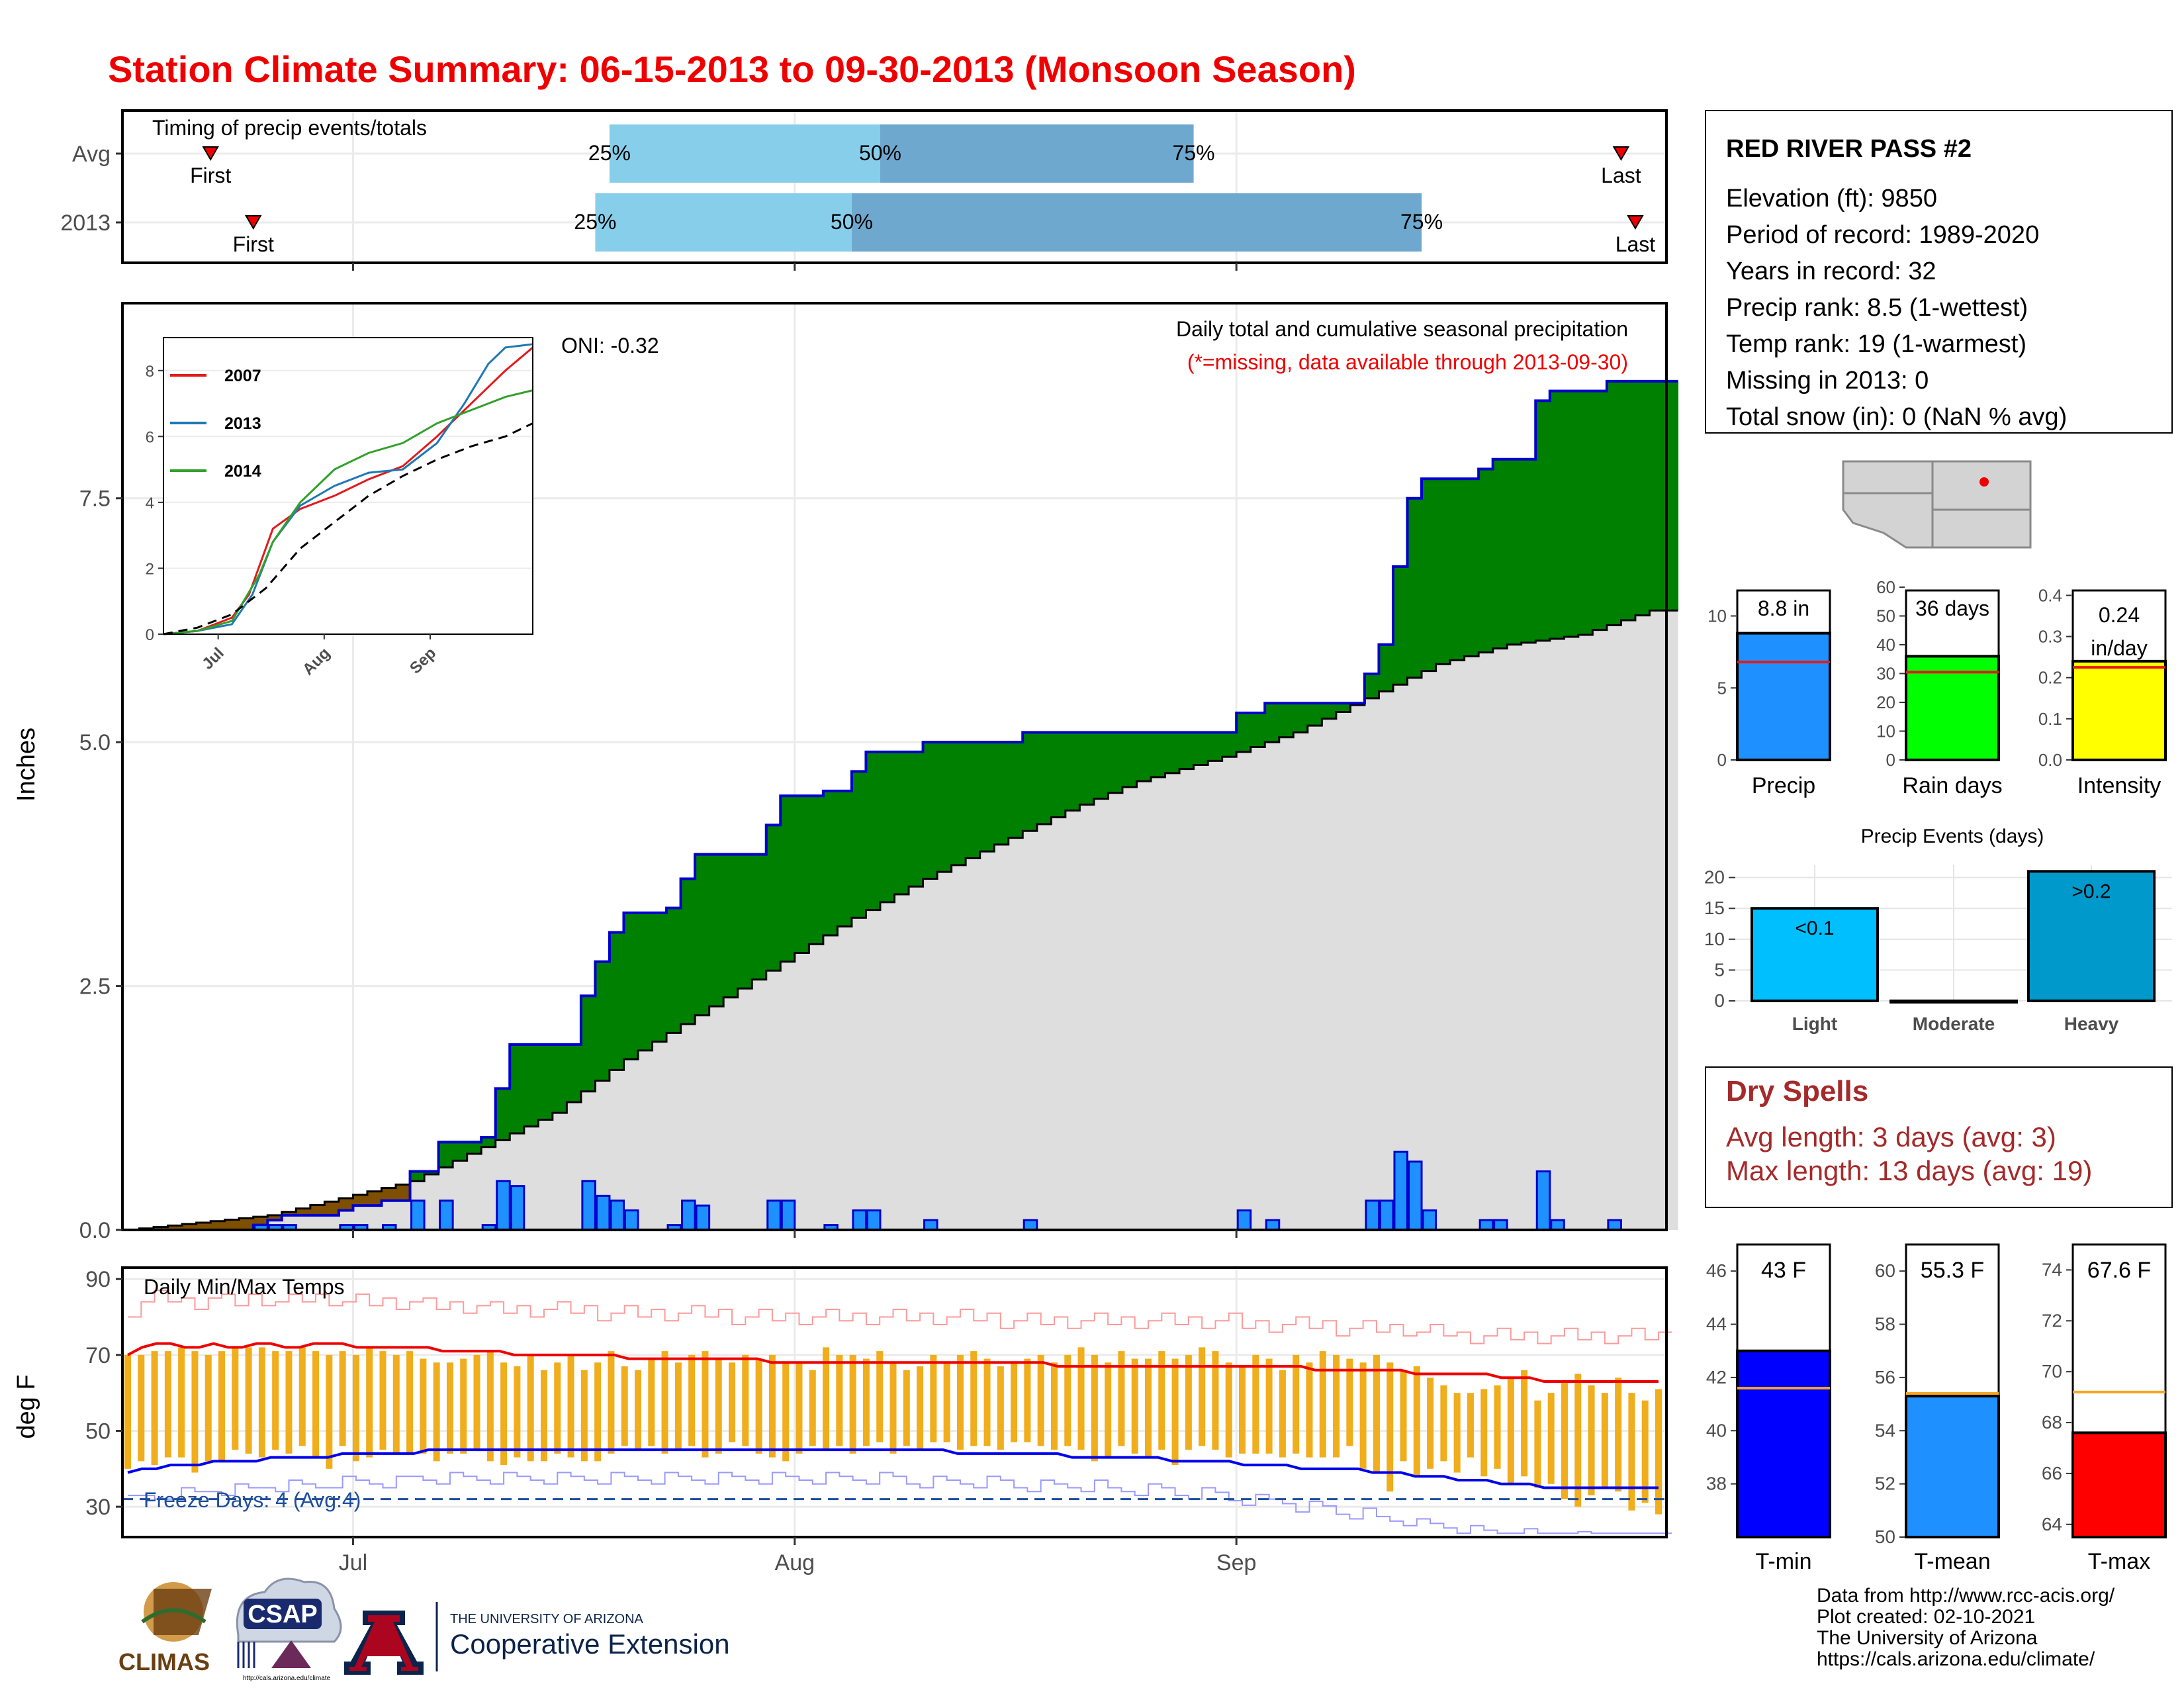 The width and height of the screenshot is (2184, 1688). I want to click on inset-border, so click(348, 486).